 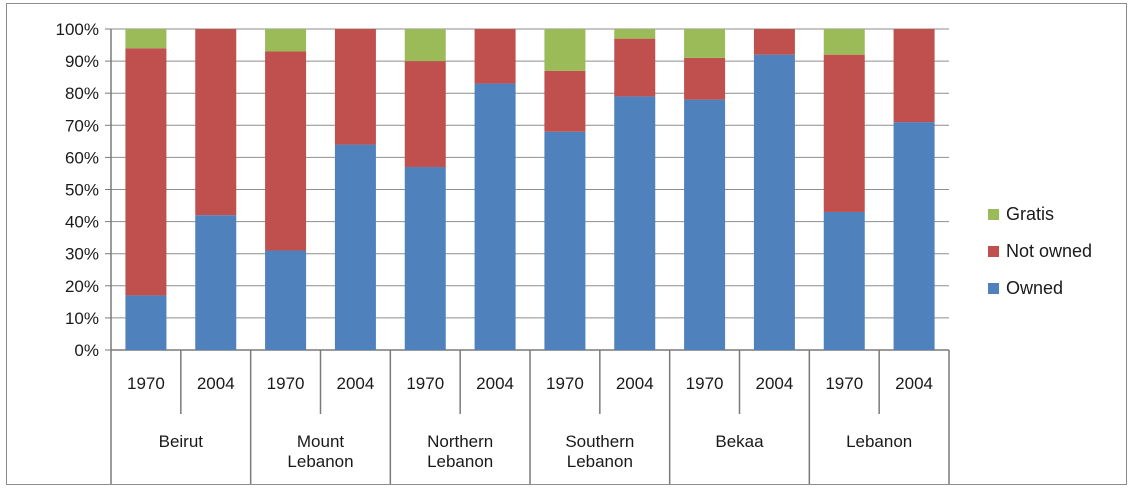 I want to click on group-label: Beirut, so click(x=181, y=441).